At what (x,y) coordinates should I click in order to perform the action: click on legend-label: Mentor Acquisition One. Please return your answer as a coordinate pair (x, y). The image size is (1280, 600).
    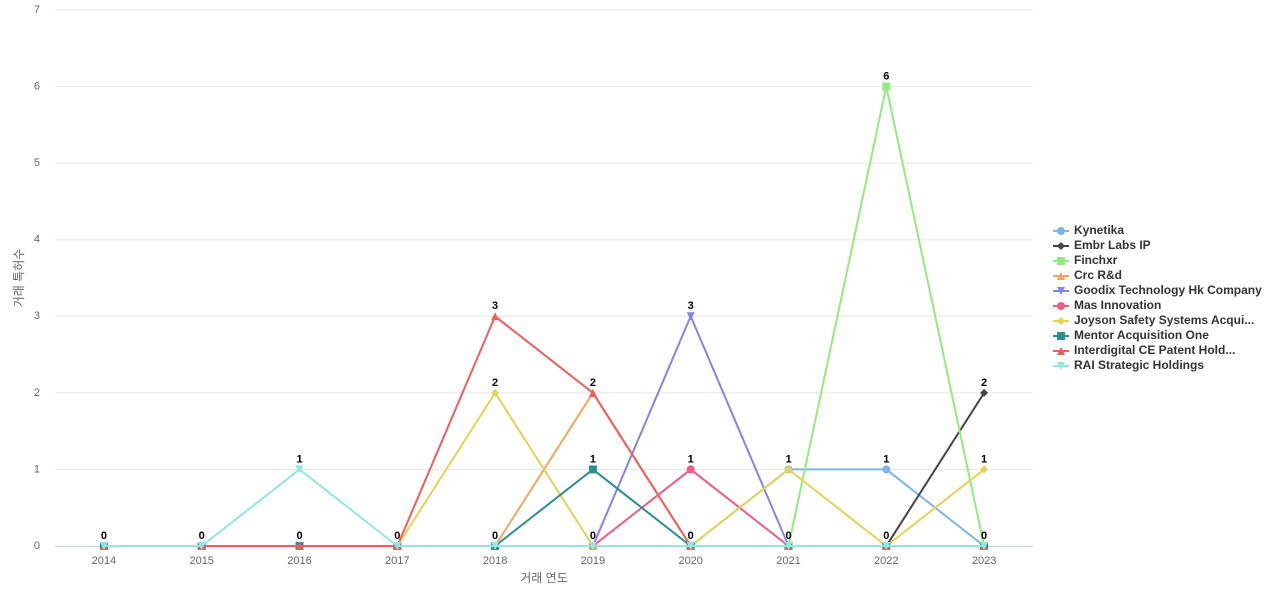
    Looking at the image, I should click on (1141, 335).